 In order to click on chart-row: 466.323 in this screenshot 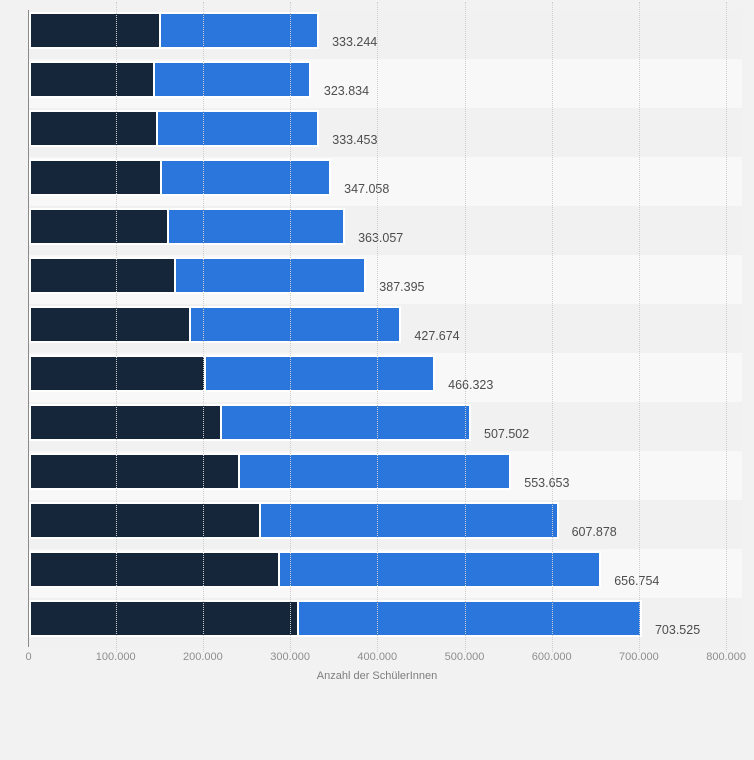, I will do `click(385, 377)`.